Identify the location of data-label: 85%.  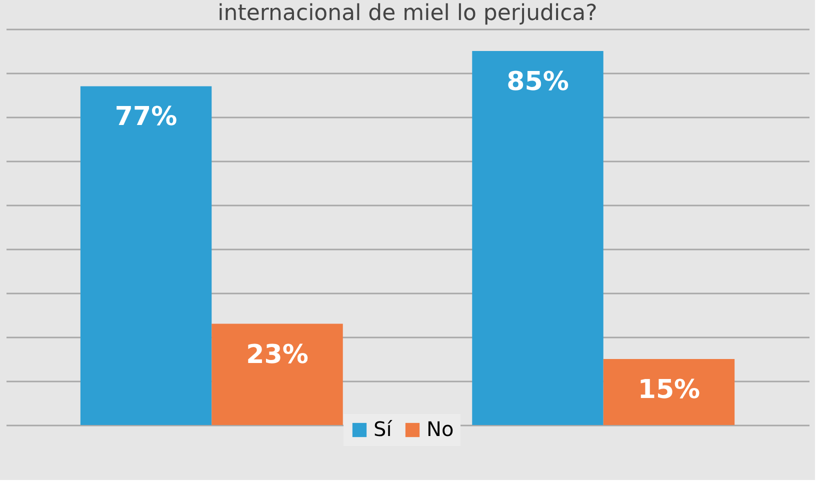
(537, 82).